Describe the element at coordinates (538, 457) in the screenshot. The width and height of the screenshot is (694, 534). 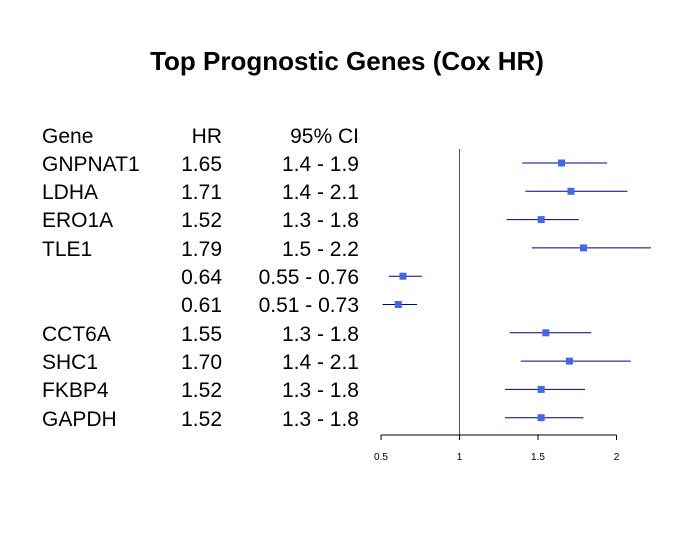
I see `x-tick-label: 1.5` at that location.